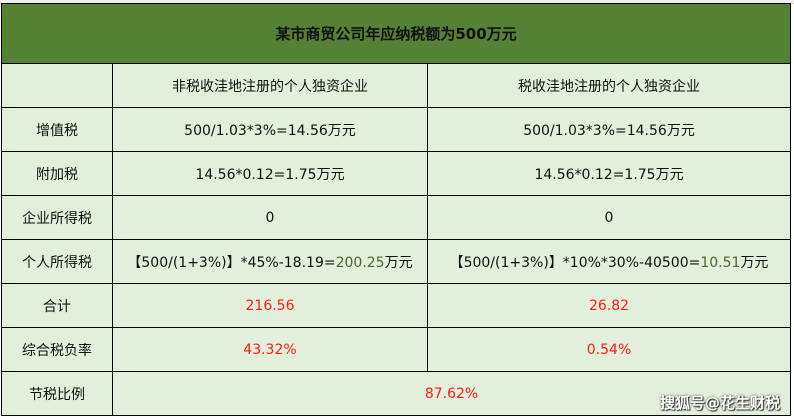  I want to click on table-row: 综合税负率 43.32% 0.54%, so click(396, 349).